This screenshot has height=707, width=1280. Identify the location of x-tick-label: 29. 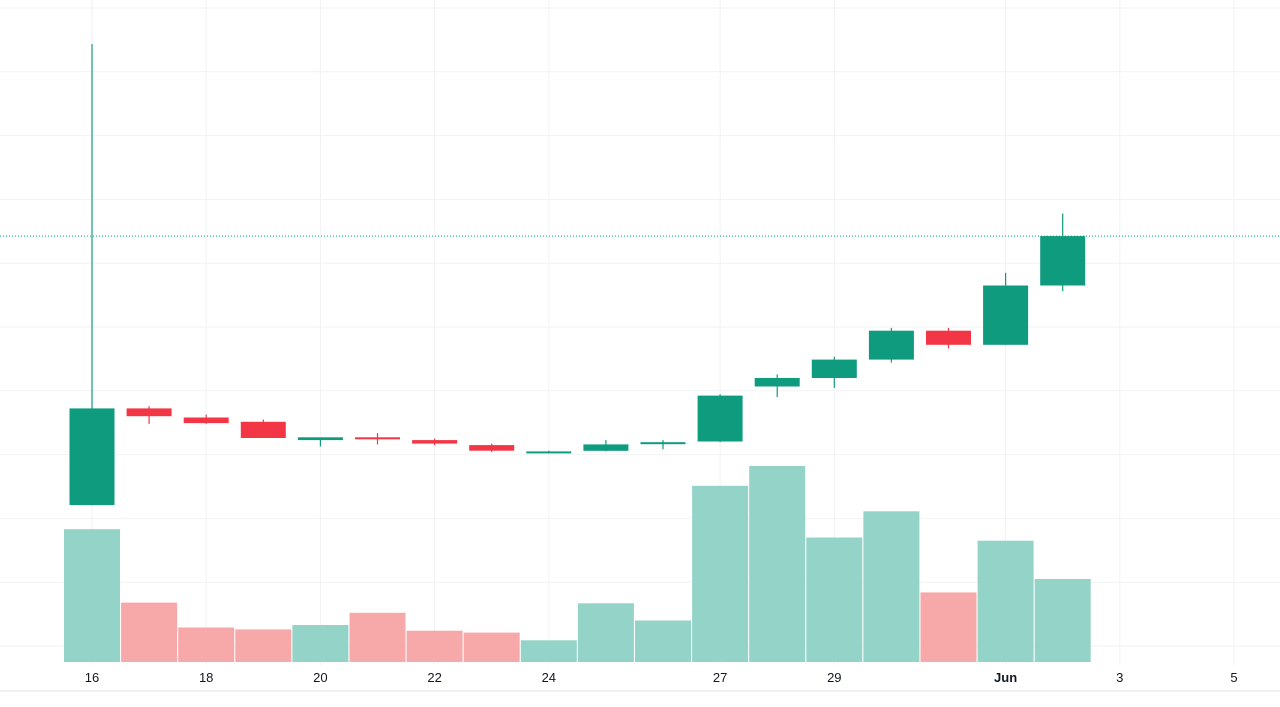
(834, 677).